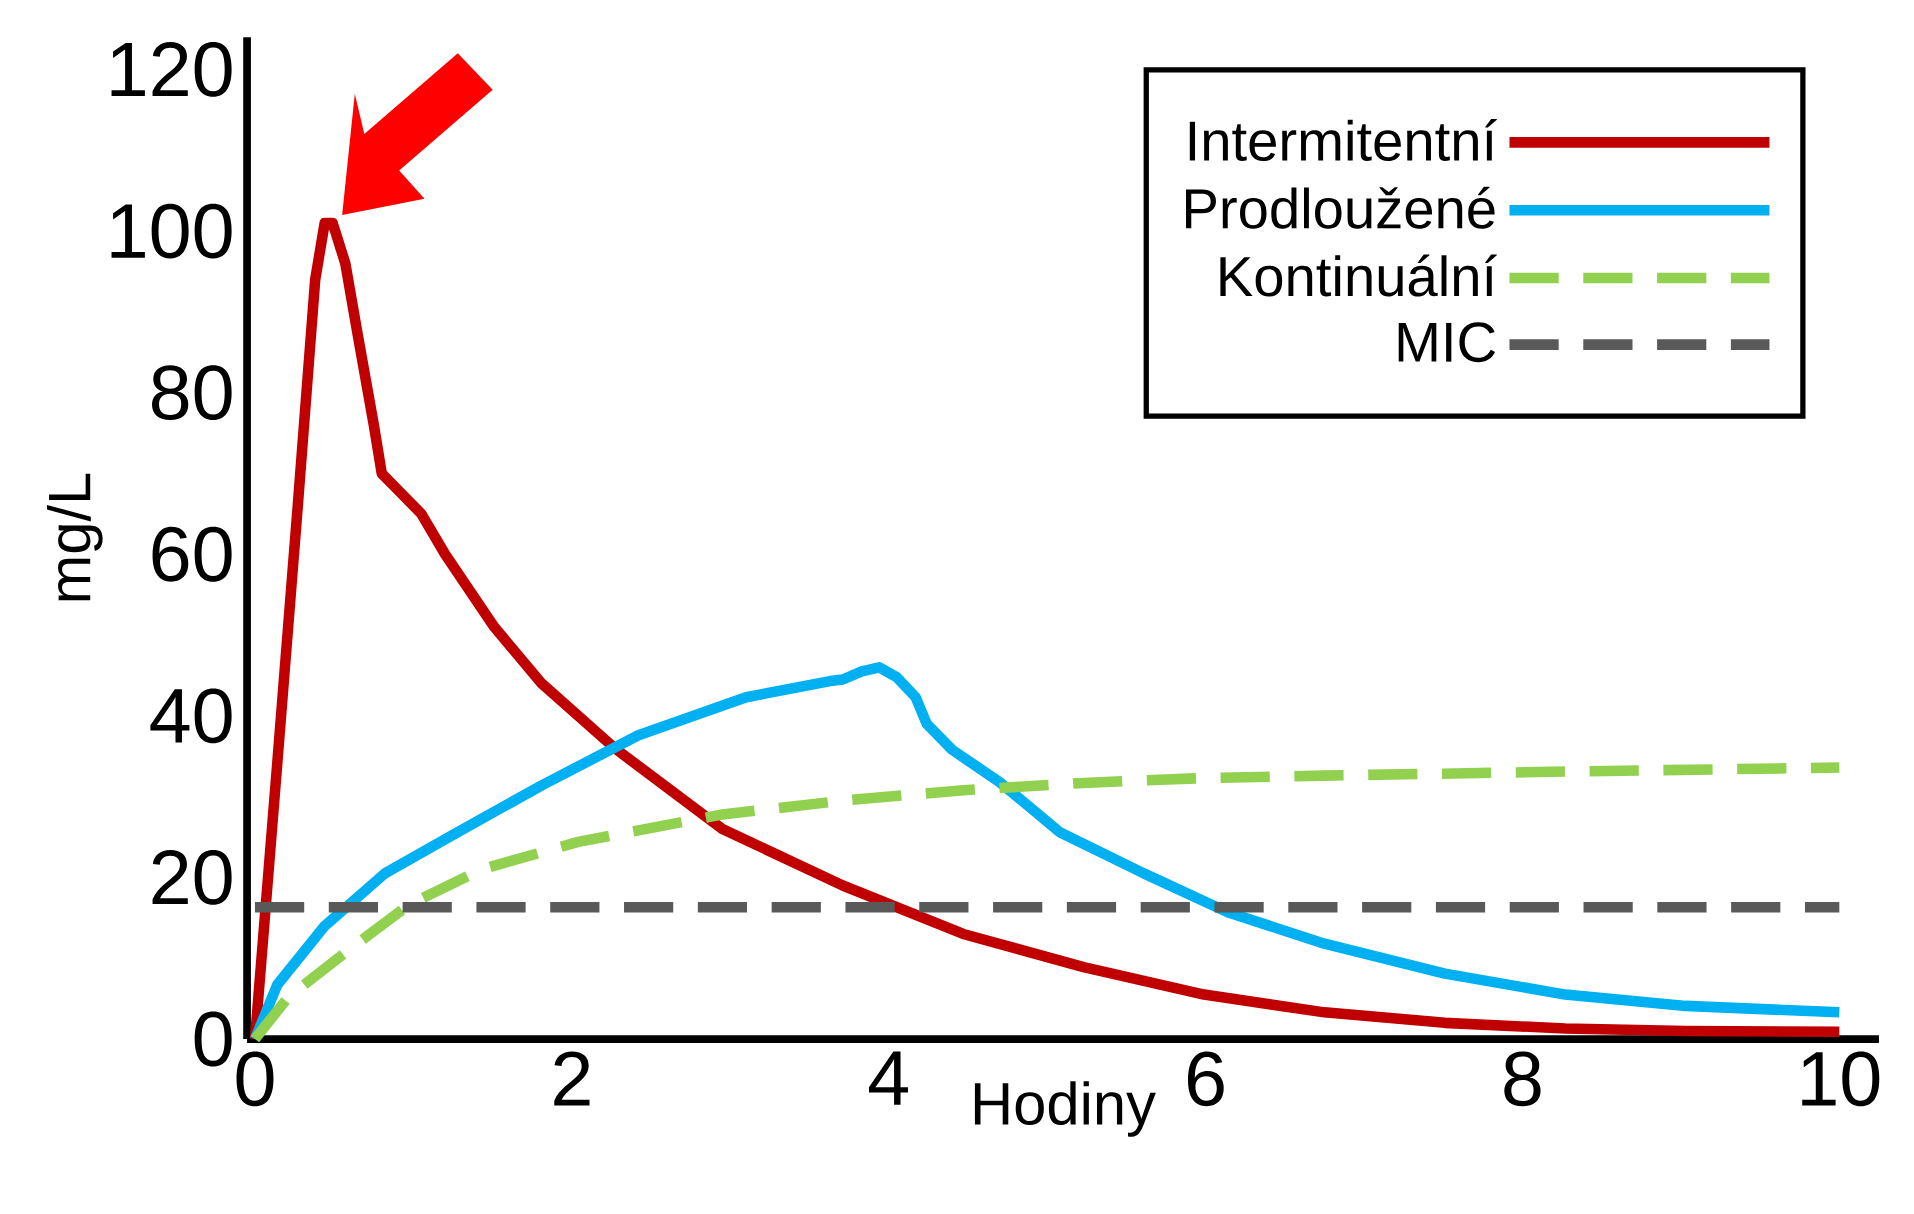 The width and height of the screenshot is (1914, 1214). Describe the element at coordinates (171, 69) in the screenshot. I see `y-tick-label: 120` at that location.